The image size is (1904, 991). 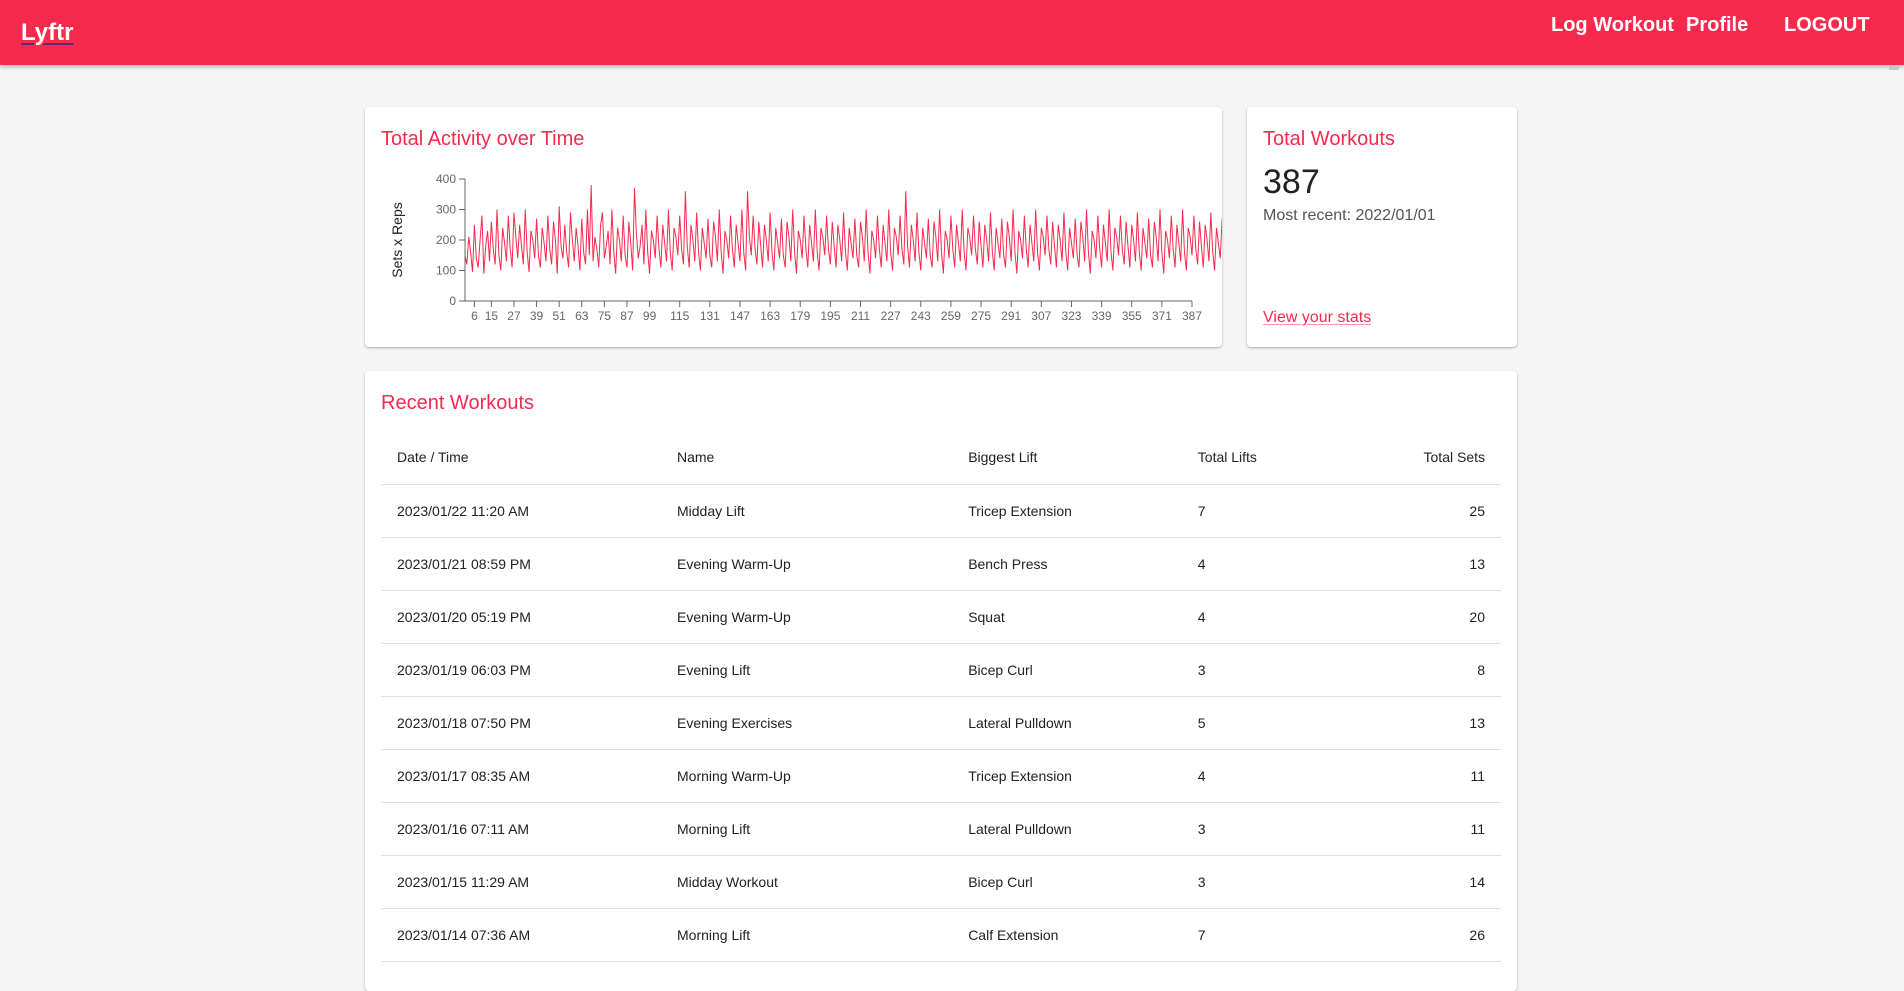 I want to click on column-header-name: Name, so click(x=807, y=457).